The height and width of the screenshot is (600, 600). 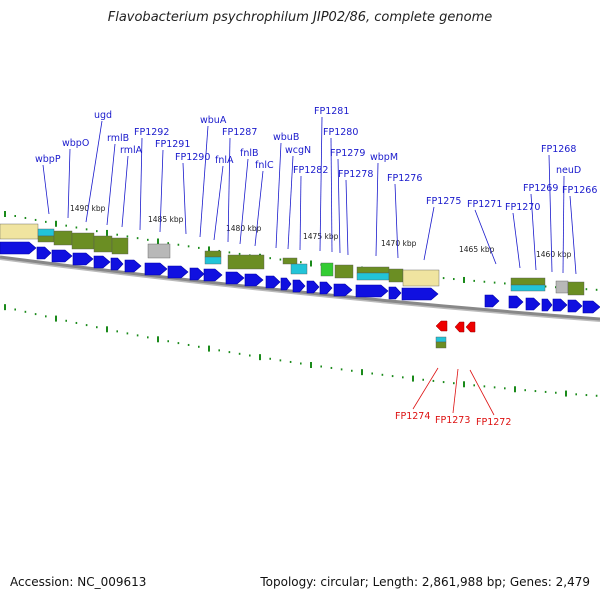 I want to click on gene-label: FP1281, so click(x=331, y=111).